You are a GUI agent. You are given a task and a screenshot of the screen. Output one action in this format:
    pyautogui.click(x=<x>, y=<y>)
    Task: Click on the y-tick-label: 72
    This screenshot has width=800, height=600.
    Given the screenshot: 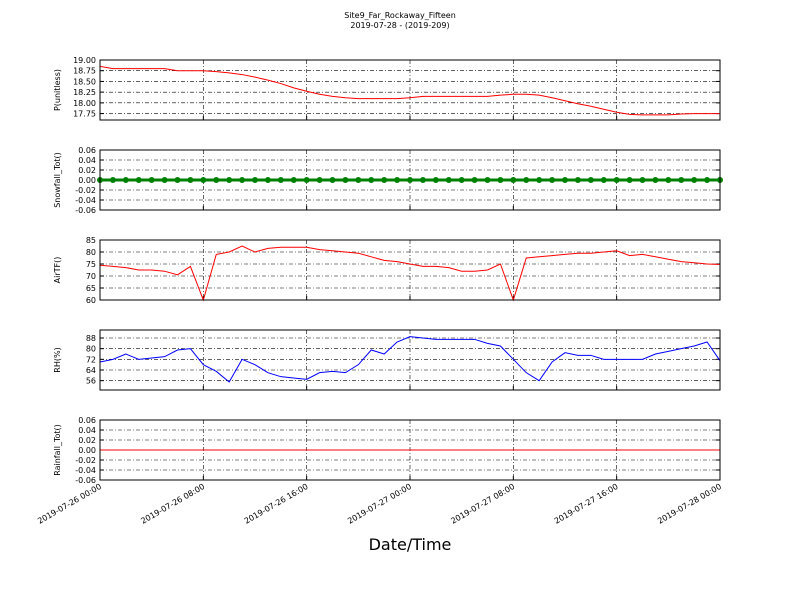 What is the action you would take?
    pyautogui.click(x=91, y=359)
    